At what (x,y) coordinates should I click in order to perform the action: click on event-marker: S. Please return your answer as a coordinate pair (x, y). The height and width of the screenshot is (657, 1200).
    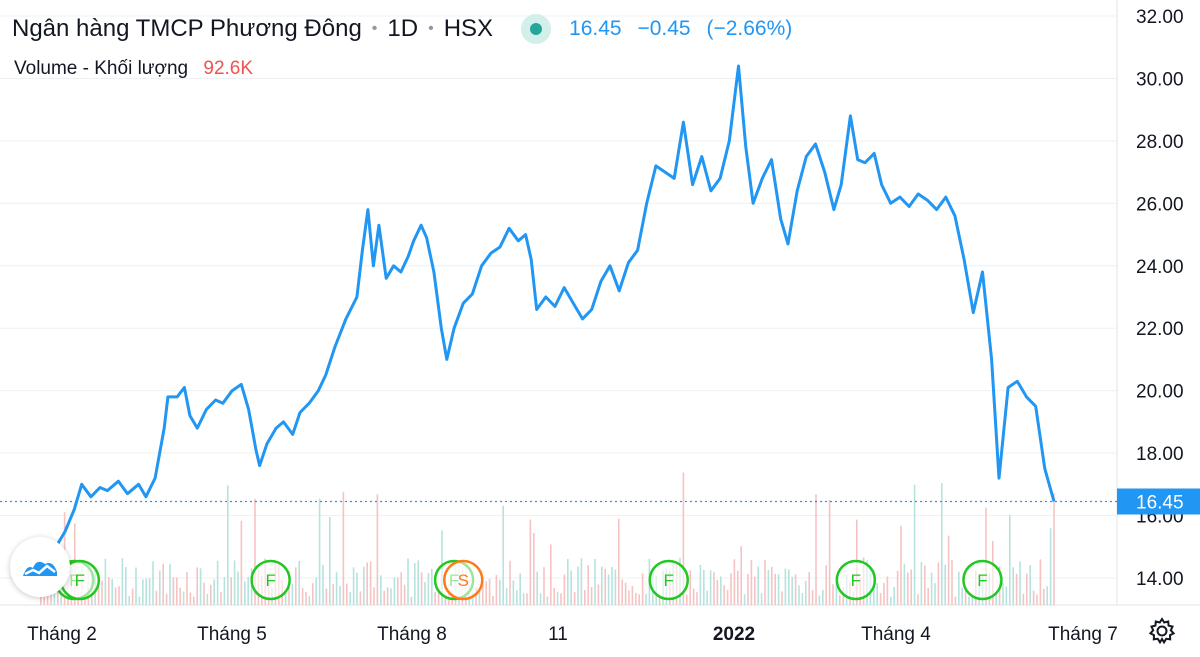
    Looking at the image, I should click on (463, 580).